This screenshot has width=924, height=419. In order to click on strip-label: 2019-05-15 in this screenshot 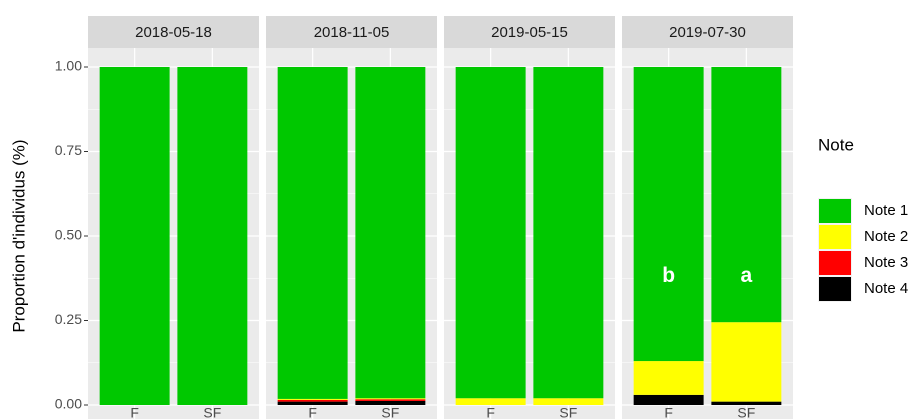, I will do `click(529, 32)`.